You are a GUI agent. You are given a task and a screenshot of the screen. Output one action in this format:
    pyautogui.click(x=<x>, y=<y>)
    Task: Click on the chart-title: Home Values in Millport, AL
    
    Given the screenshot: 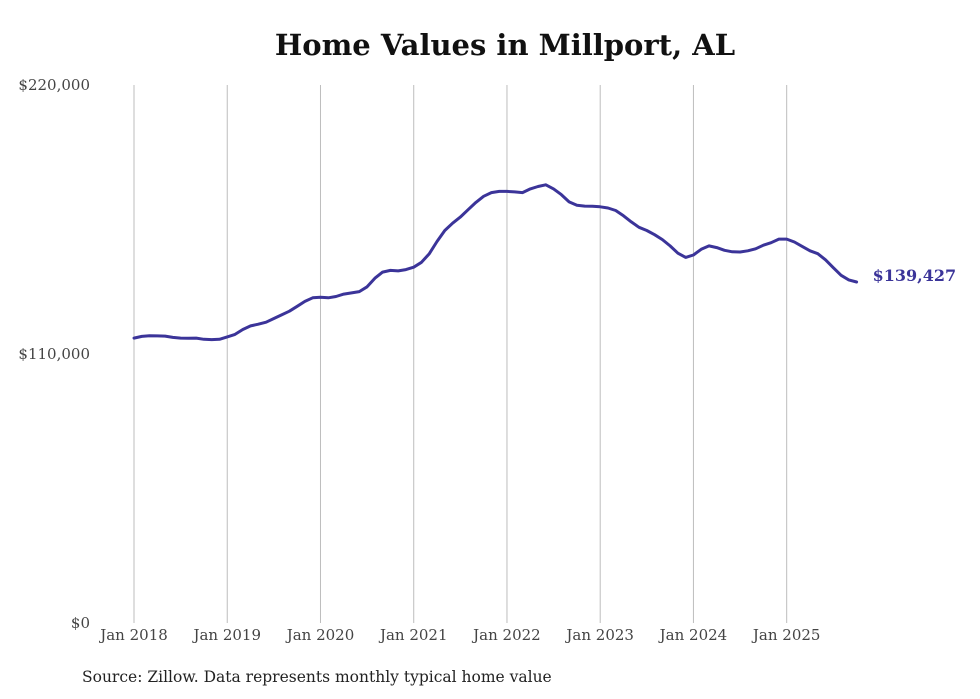 What is the action you would take?
    pyautogui.click(x=505, y=45)
    